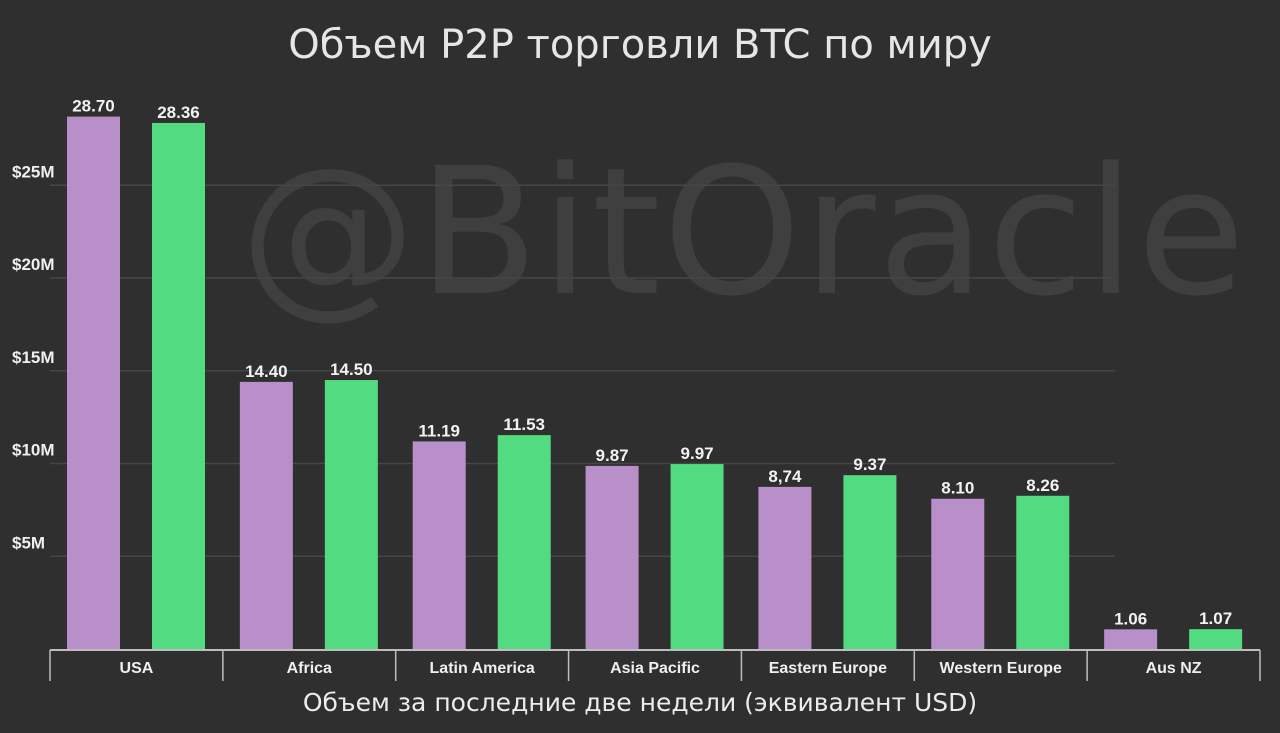 Image resolution: width=1280 pixels, height=733 pixels. What do you see at coordinates (33, 450) in the screenshot?
I see `y-tick-label: $10M` at bounding box center [33, 450].